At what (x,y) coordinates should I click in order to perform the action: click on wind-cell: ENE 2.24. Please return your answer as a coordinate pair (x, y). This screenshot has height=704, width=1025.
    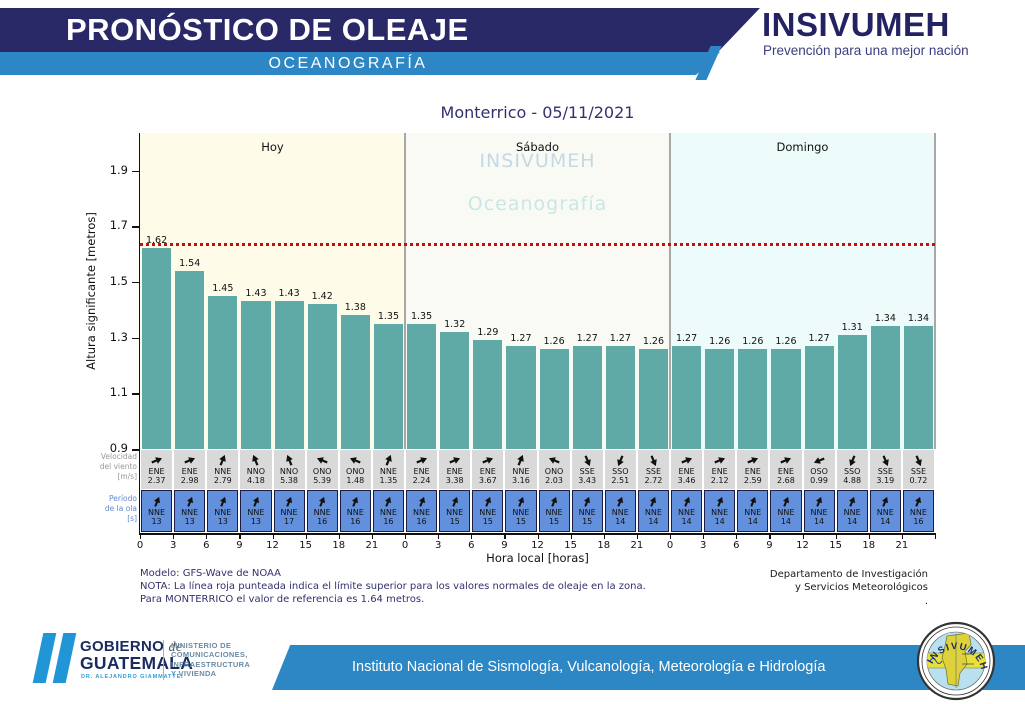
    Looking at the image, I should click on (422, 469).